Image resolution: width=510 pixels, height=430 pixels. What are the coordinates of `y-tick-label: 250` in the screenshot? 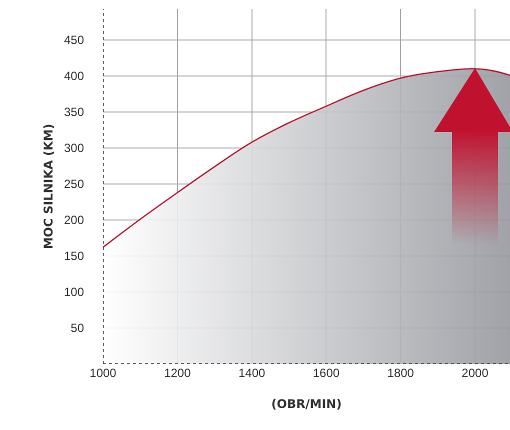 It's located at (74, 184).